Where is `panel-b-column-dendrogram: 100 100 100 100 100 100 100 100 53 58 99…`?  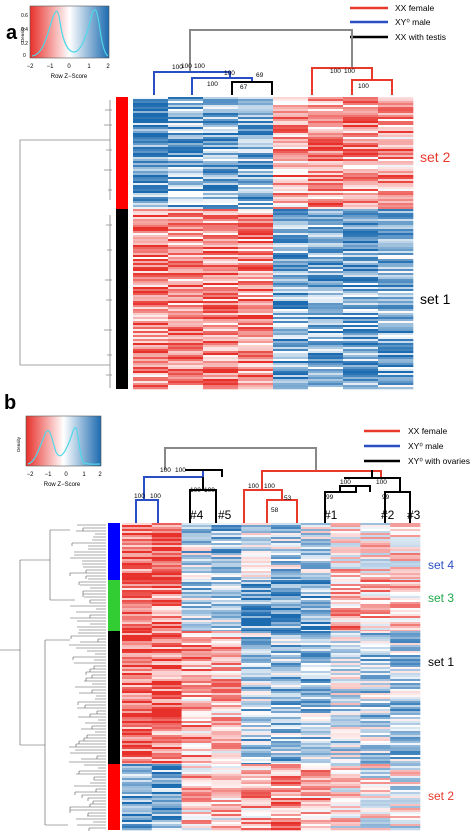
panel-b-column-dendrogram: 100 100 100 100 100 100 100 100 53 58 99… is located at coordinates (272, 488).